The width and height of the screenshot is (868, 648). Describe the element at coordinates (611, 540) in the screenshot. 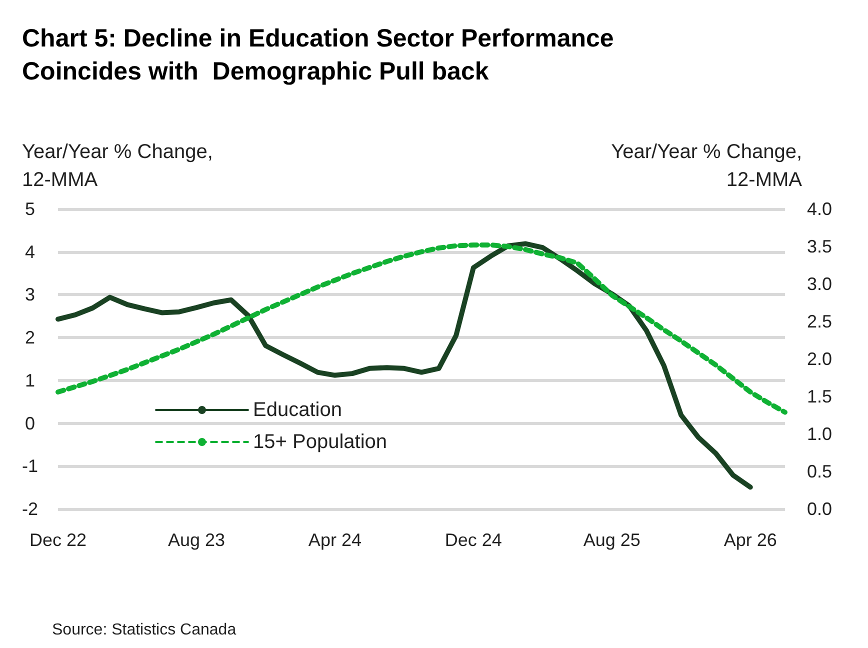

I see `x-tick-label: Aug 25` at that location.